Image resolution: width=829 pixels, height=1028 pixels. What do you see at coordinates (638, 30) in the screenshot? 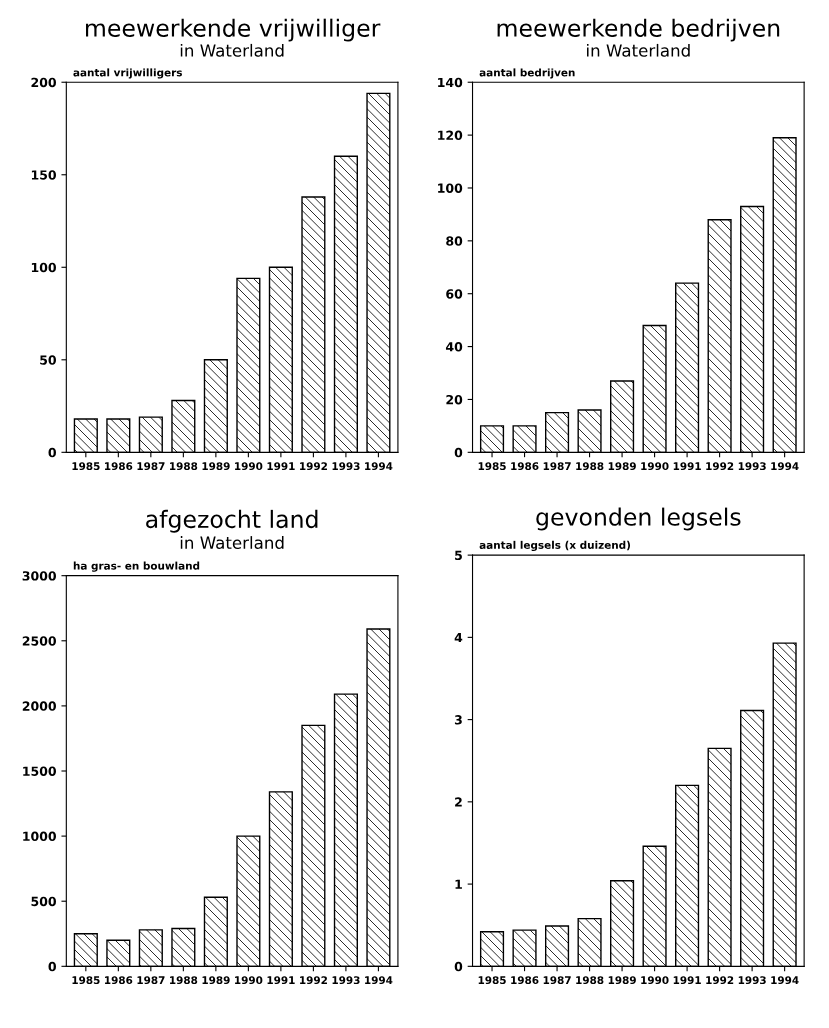
I see `chart-title: meewerkende bedrijven` at bounding box center [638, 30].